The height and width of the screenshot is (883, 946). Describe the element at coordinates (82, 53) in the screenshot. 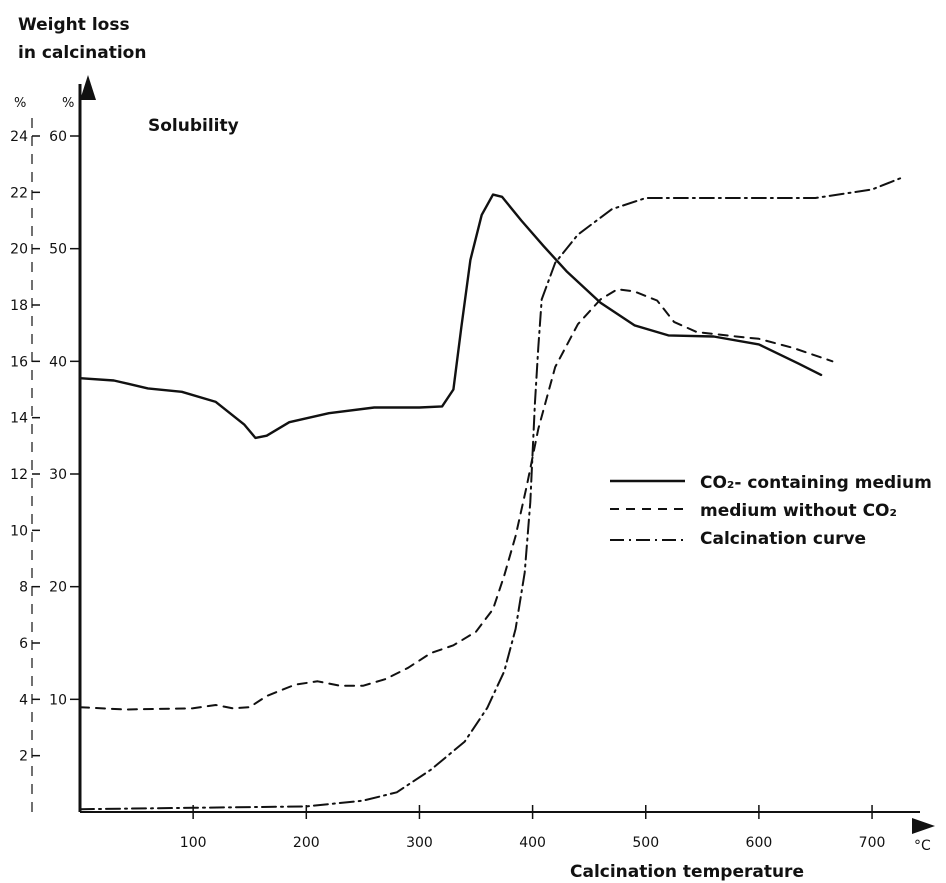

I see `weight-loss-axis-title-line2: in calcination` at that location.